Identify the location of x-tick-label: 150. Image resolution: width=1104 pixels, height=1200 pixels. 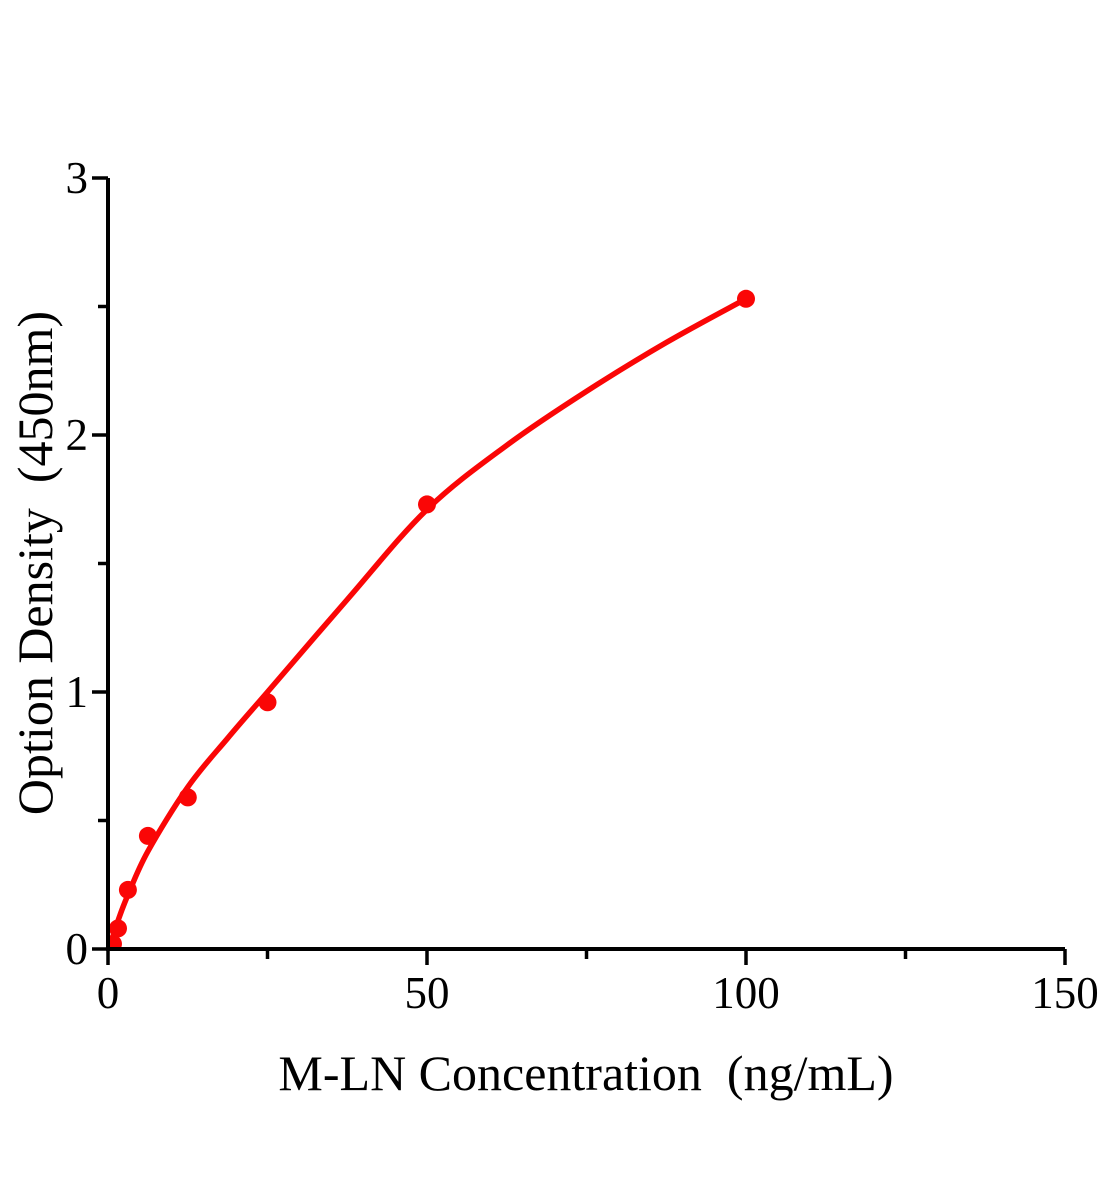
(1065, 993).